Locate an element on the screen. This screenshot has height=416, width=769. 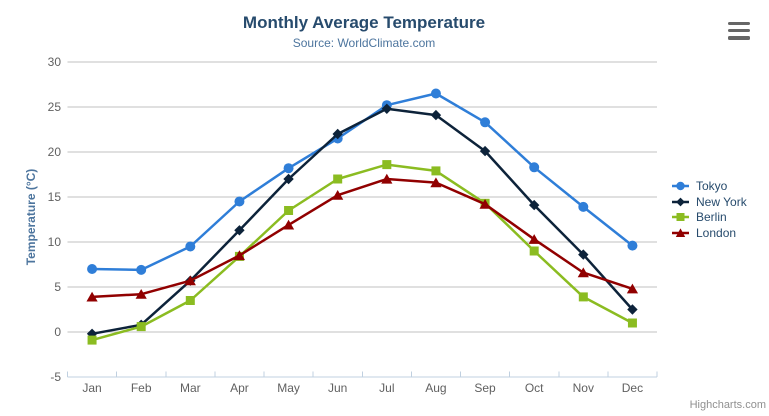
legend-item-berlin: Berlin is located at coordinates (709, 217).